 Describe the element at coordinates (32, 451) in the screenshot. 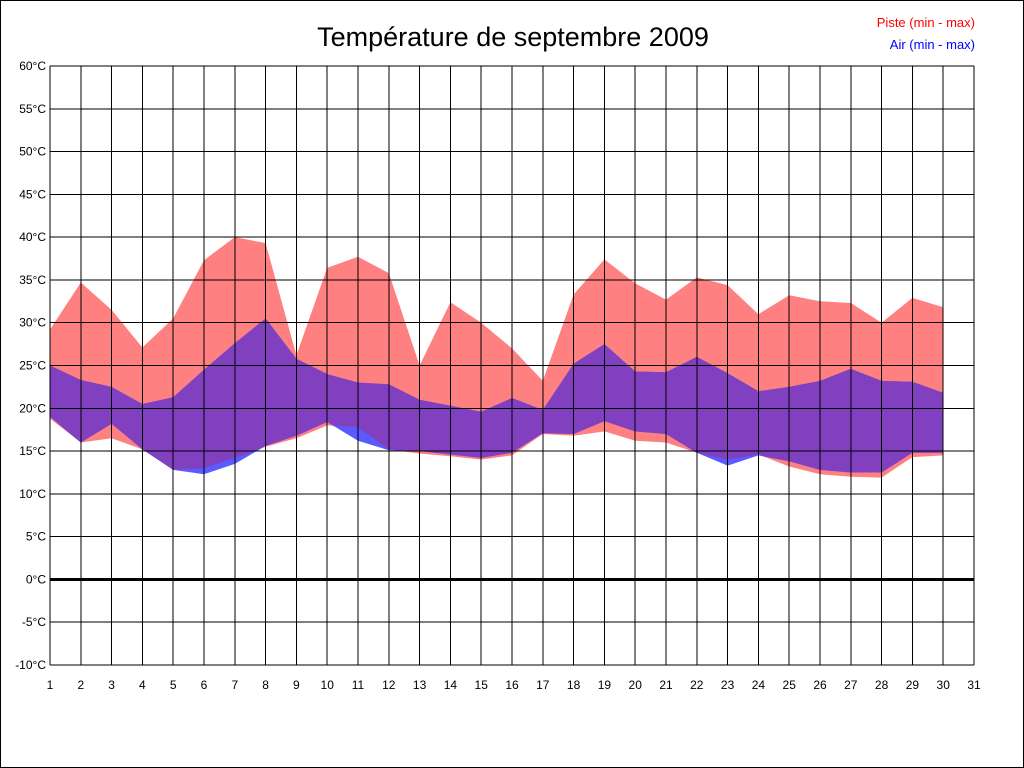

I see `y-tick-label: 15°C` at that location.